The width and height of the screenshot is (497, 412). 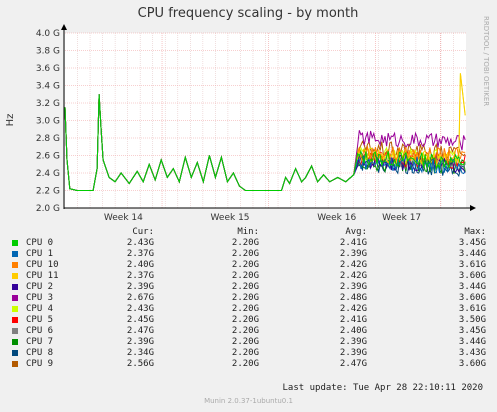 I want to click on legend-header-min: Min:, so click(x=248, y=232).